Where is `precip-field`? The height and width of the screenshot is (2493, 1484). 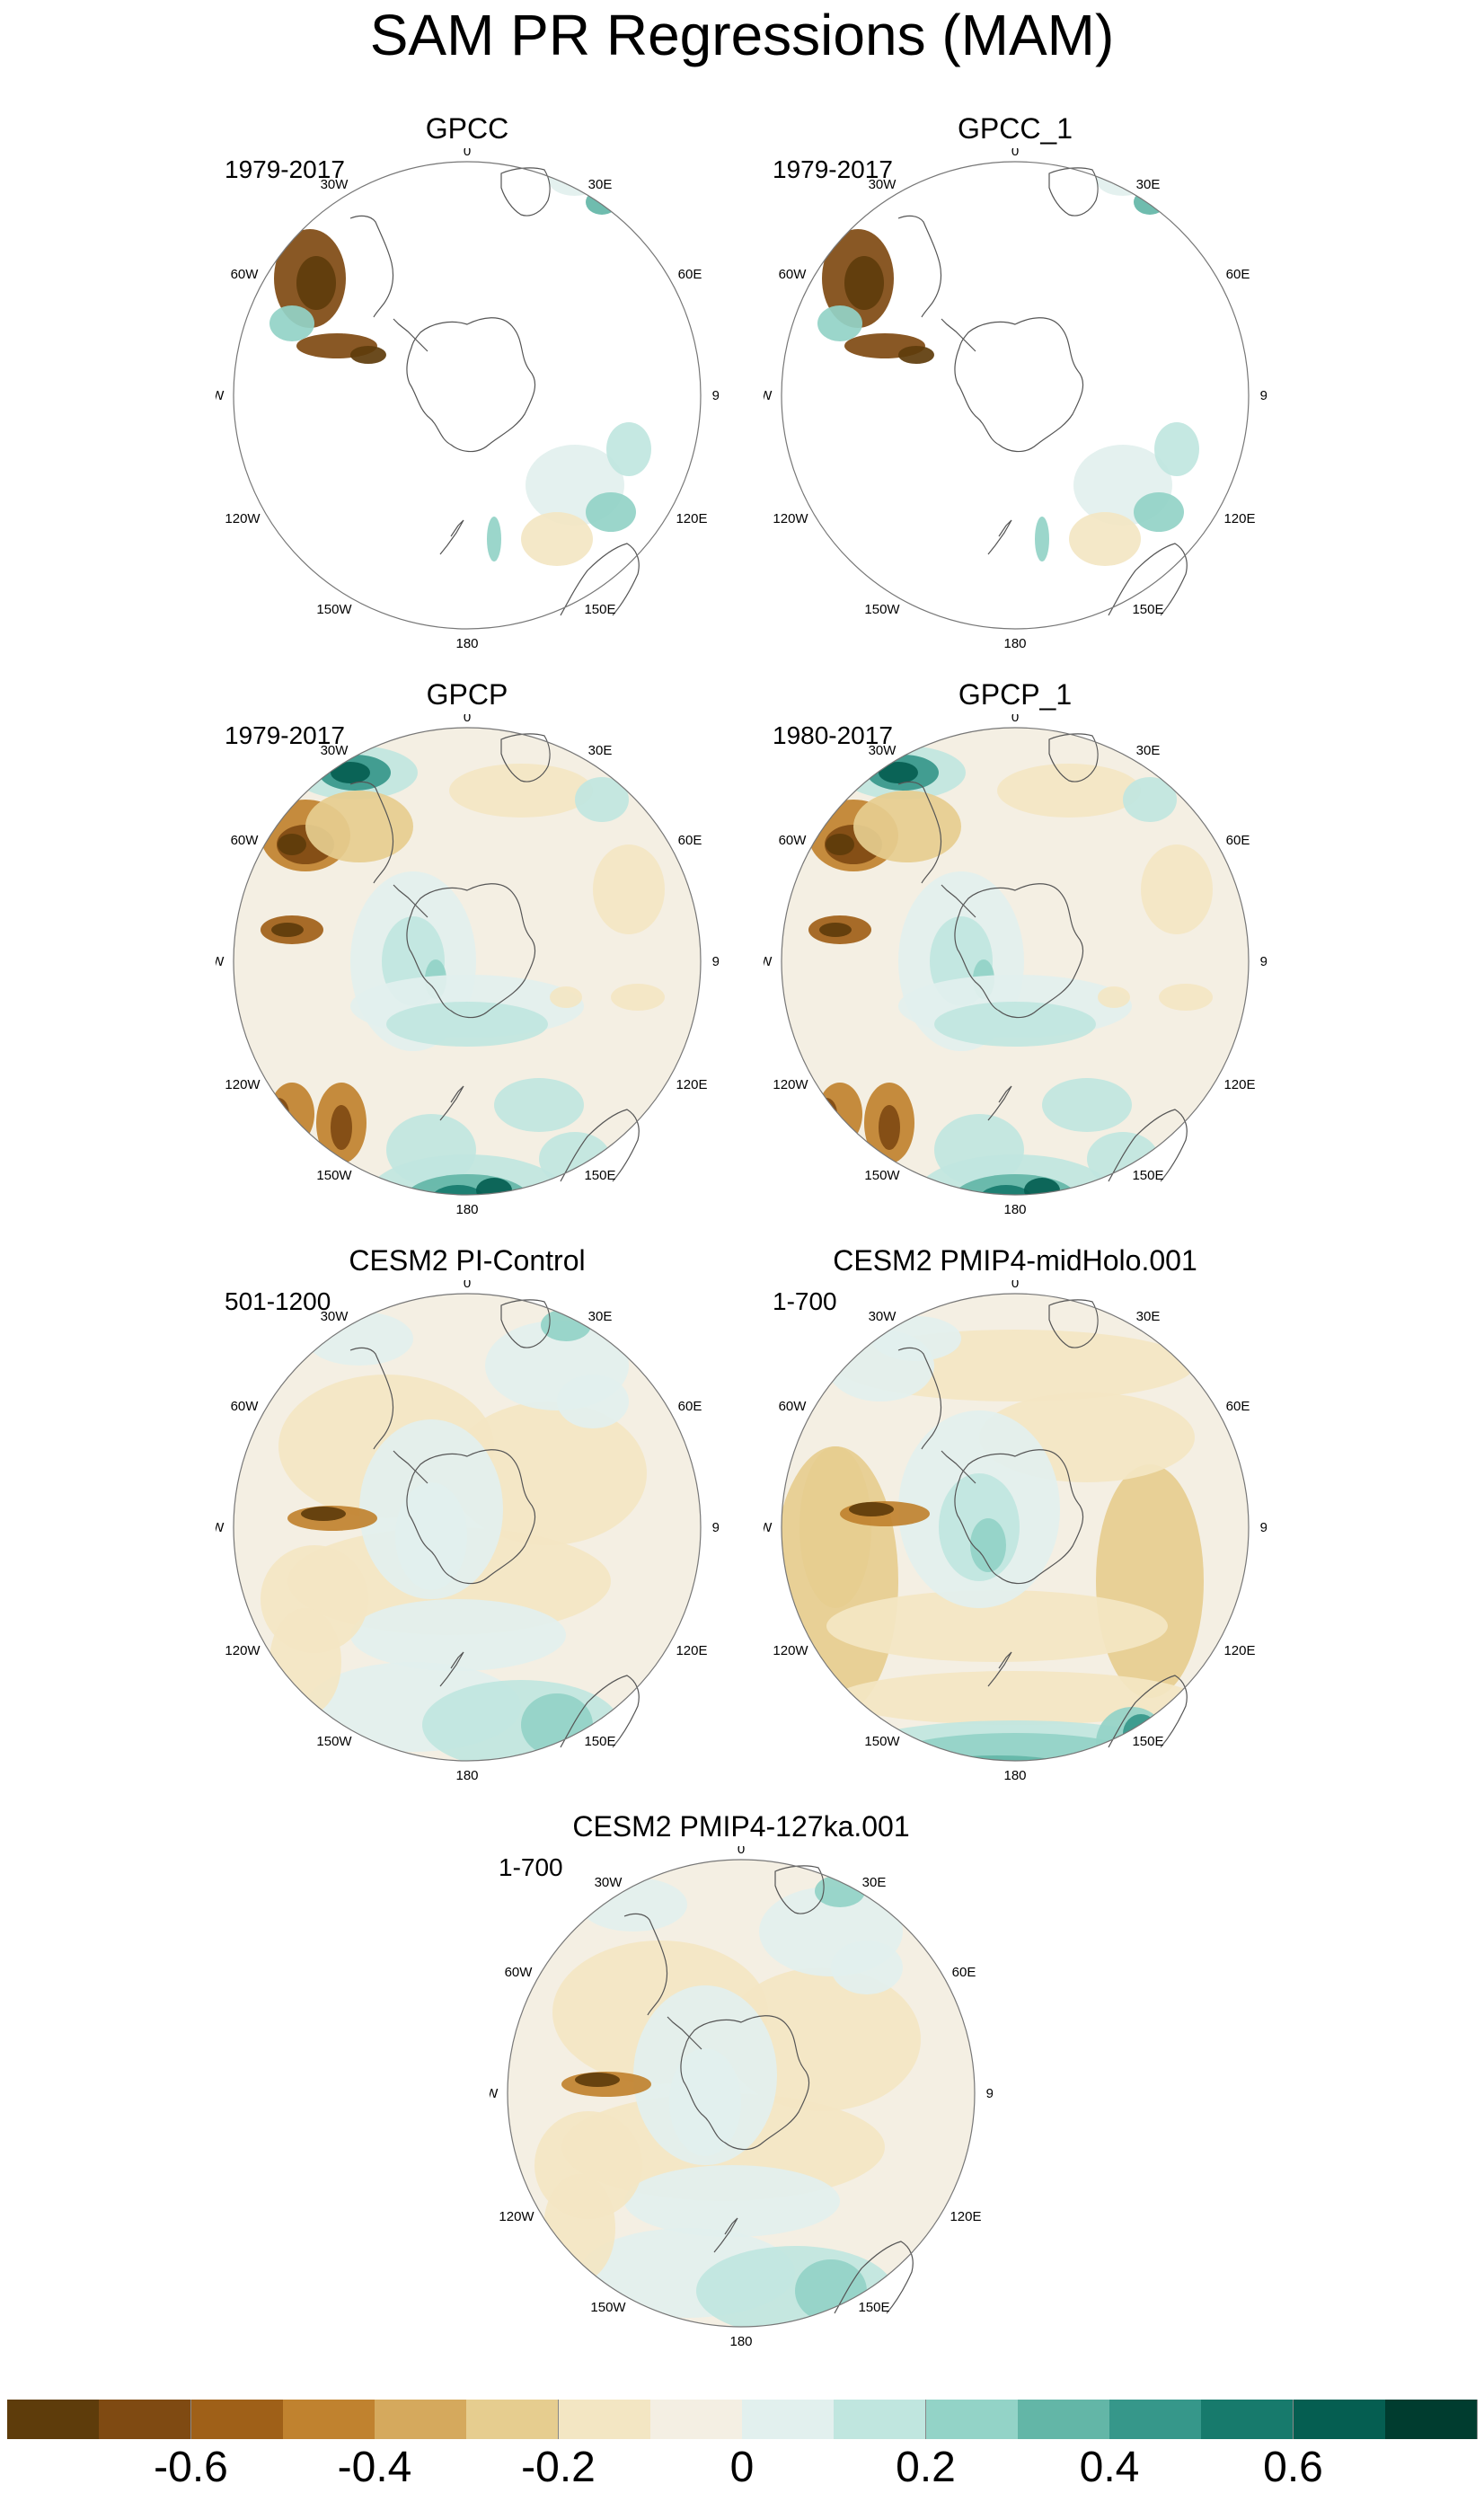
precip-field is located at coordinates (467, 1527).